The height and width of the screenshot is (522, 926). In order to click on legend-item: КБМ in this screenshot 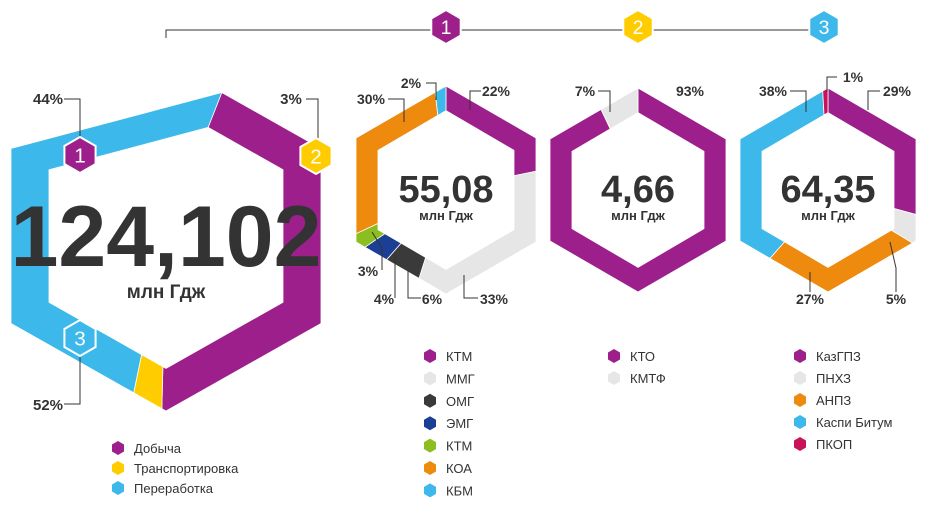, I will do `click(448, 490)`.